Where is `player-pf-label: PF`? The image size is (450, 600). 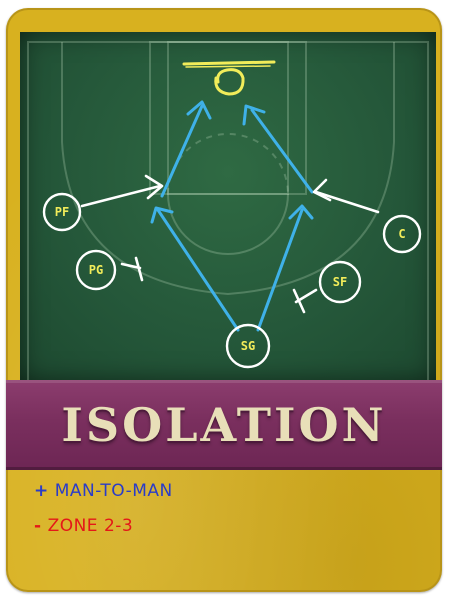 player-pf-label: PF is located at coordinates (62, 212).